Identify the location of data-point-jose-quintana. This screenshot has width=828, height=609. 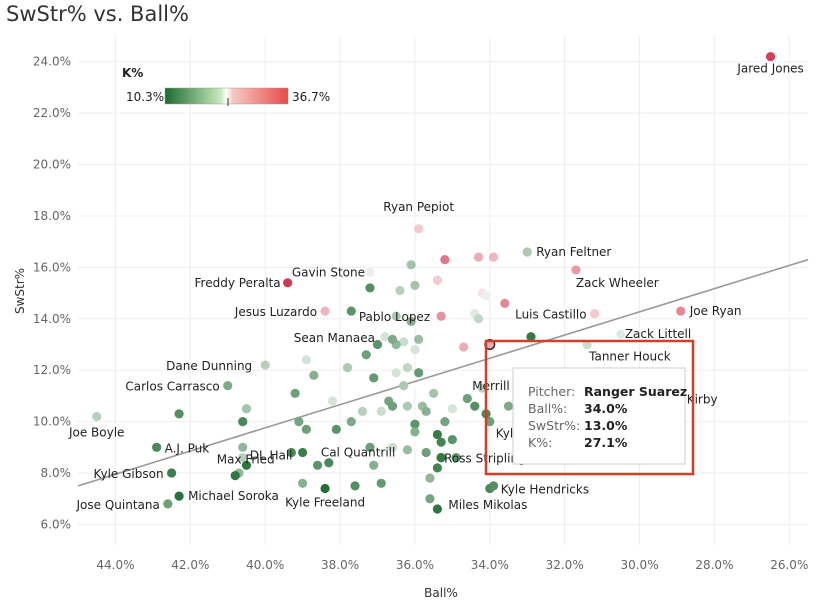
(168, 504).